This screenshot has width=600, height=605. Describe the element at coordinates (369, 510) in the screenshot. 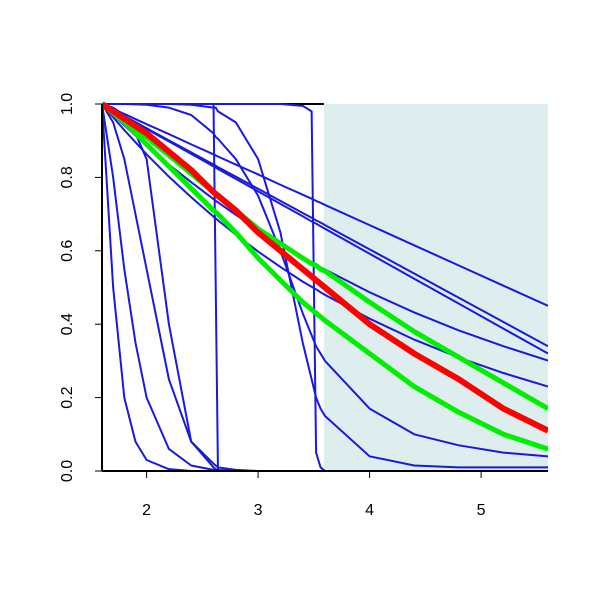

I see `x-tick-label: 4` at that location.